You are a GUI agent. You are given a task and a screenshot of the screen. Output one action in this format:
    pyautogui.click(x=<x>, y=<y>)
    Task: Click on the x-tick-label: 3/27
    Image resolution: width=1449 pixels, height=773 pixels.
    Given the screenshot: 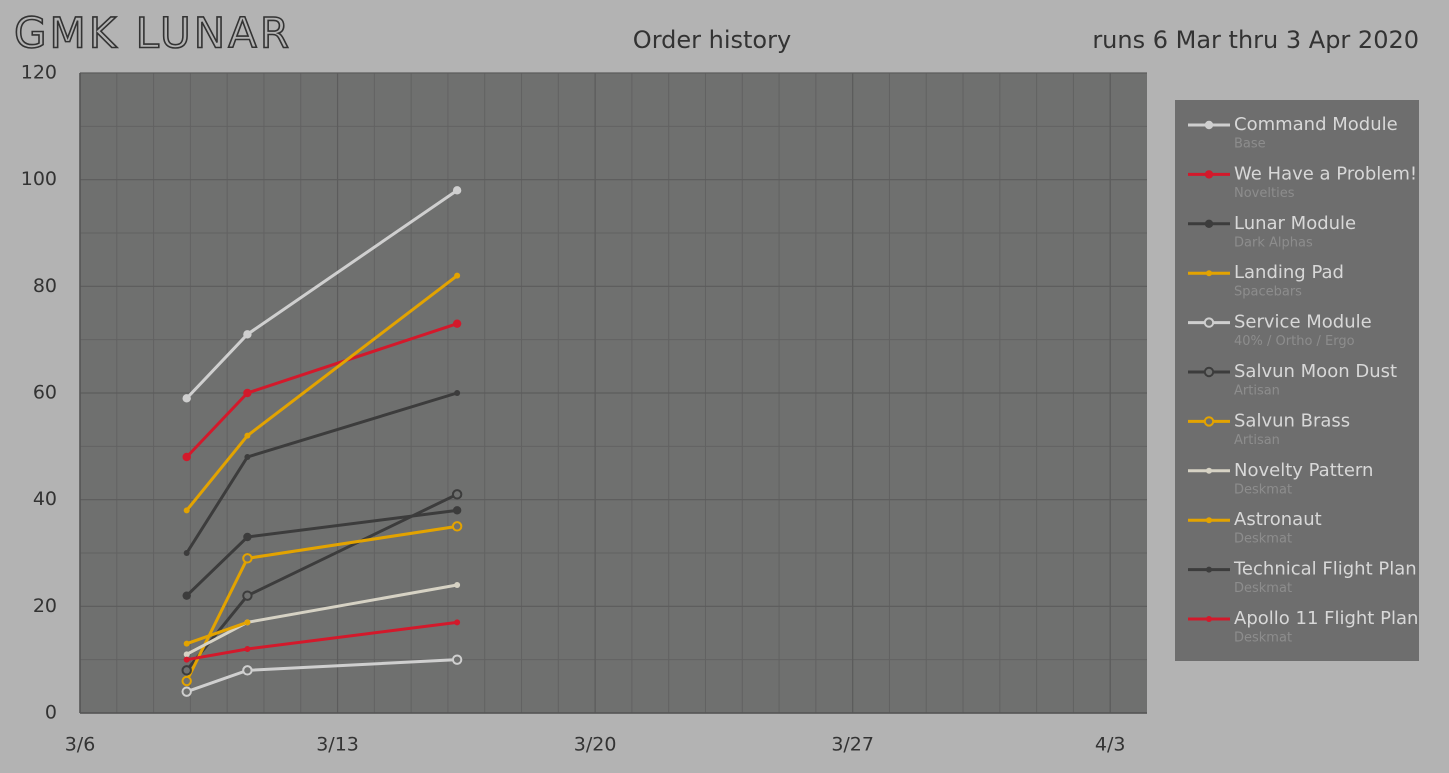 What is the action you would take?
    pyautogui.click(x=852, y=745)
    